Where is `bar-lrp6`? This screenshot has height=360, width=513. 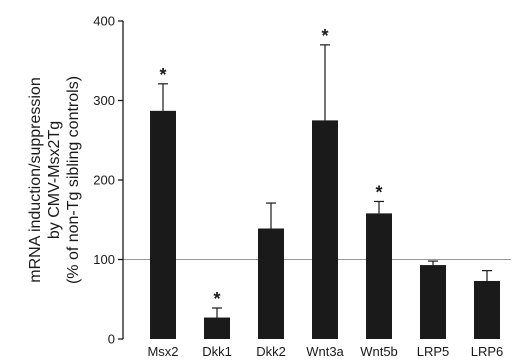 bar-lrp6 is located at coordinates (487, 309).